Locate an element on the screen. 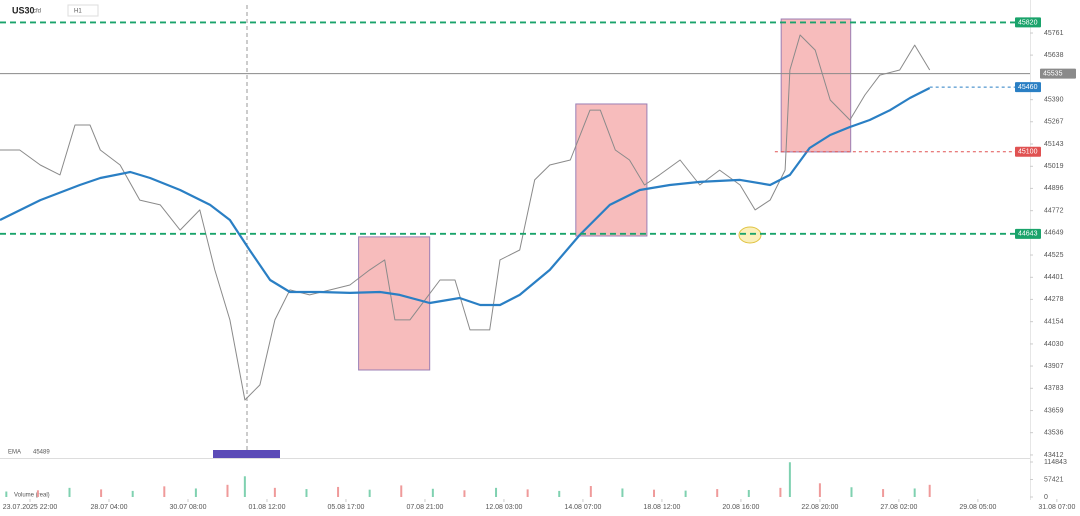 The image size is (1080, 516). price-tag-label: 45535 is located at coordinates (1053, 73).